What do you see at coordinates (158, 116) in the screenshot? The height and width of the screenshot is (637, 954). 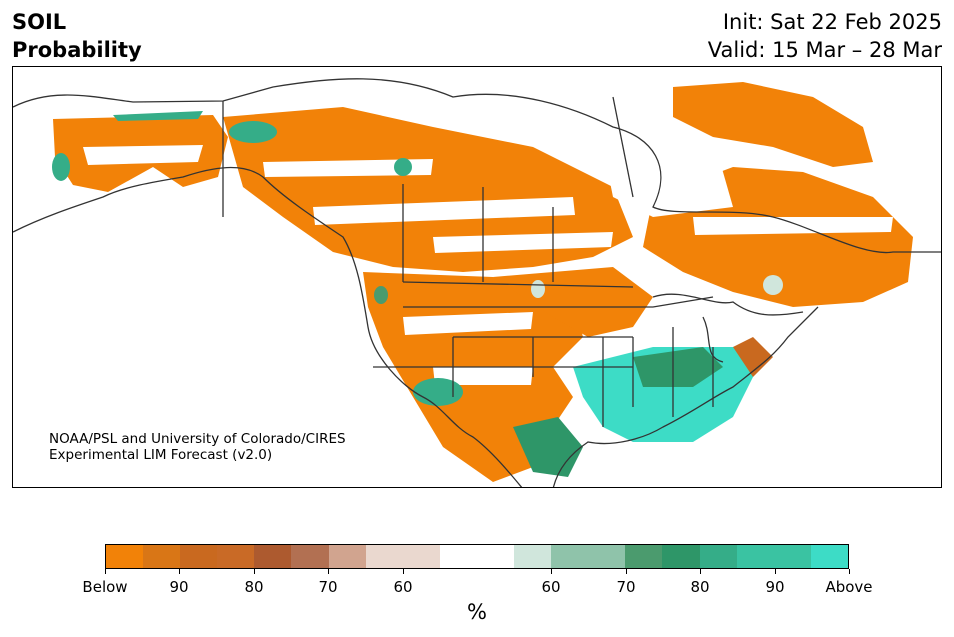 I see `arctic-above` at bounding box center [158, 116].